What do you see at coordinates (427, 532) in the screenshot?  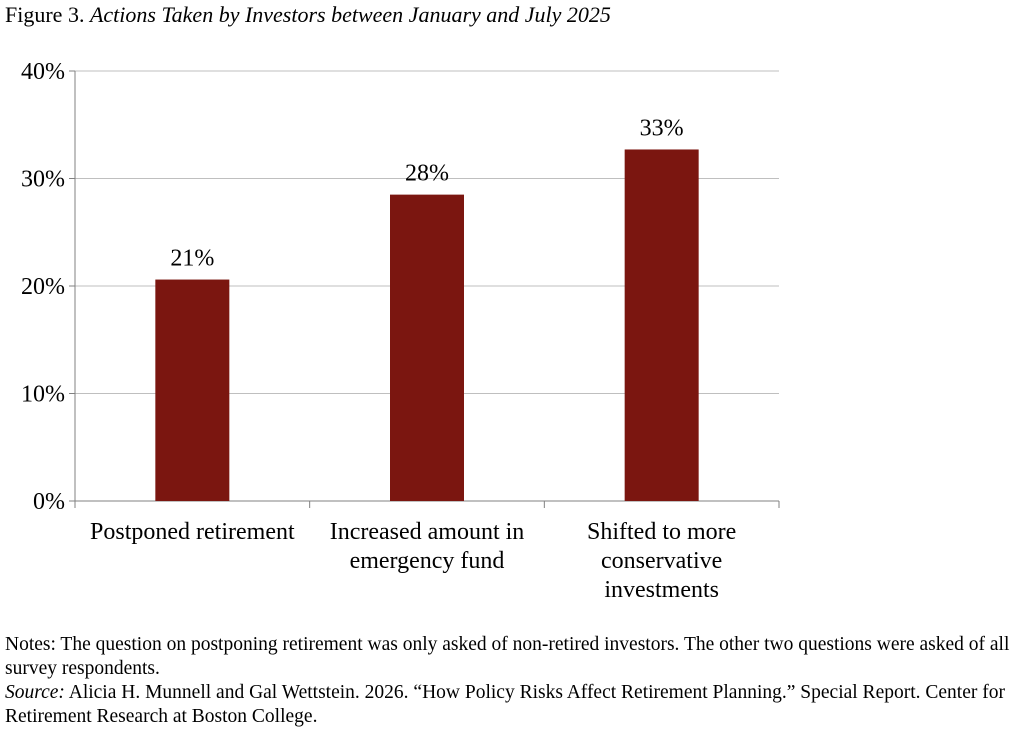 I see `category-label-line: Increased amount in` at bounding box center [427, 532].